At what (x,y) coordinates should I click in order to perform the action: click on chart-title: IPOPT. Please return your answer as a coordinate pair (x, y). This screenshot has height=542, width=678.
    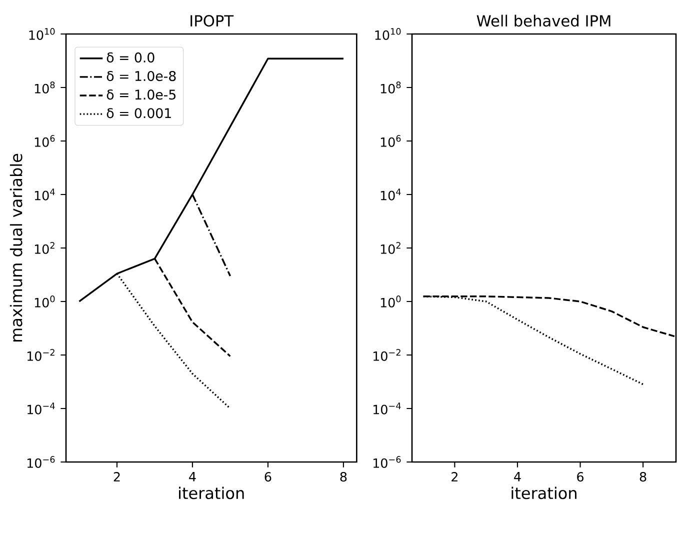
    Looking at the image, I should click on (212, 21).